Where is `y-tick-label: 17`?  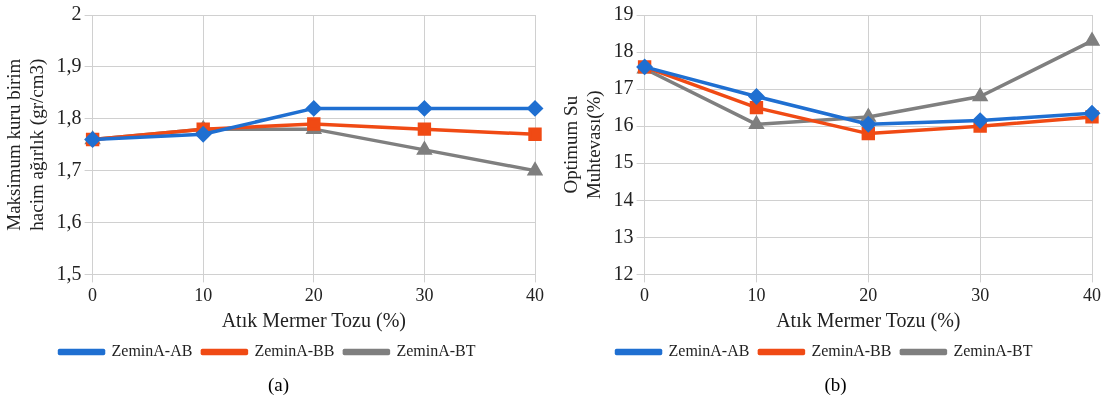
y-tick-label: 17 is located at coordinates (623, 87).